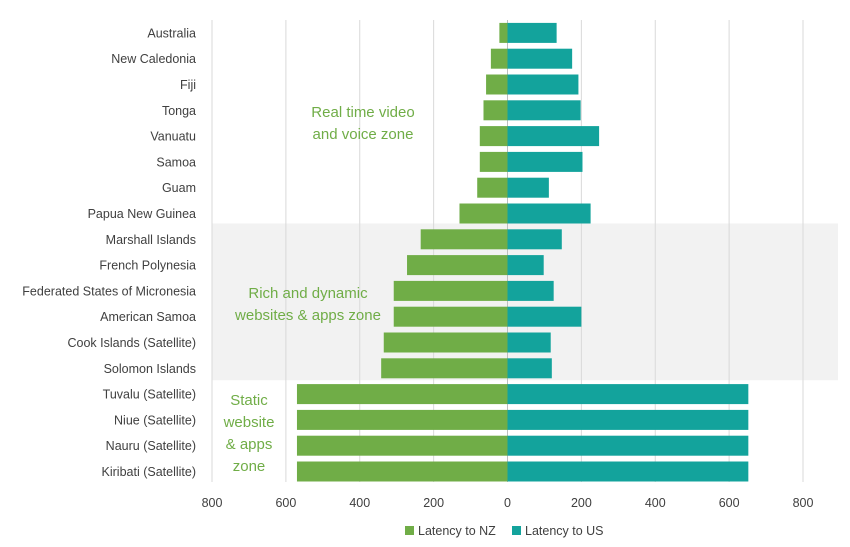  What do you see at coordinates (504, 531) in the screenshot?
I see `legend: Latency to NZ Latency to US` at bounding box center [504, 531].